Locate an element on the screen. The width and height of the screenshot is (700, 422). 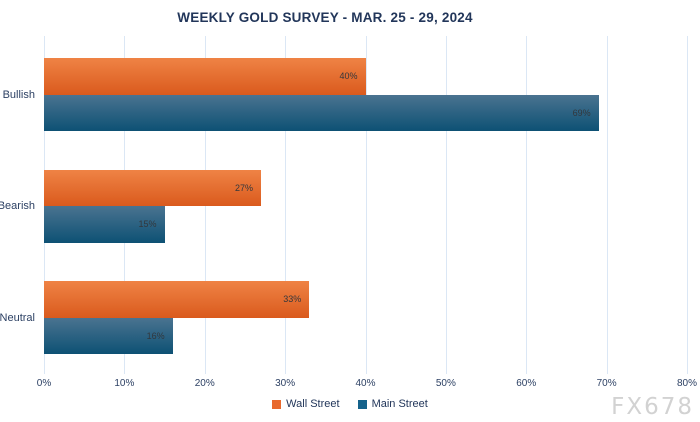
bar-value-label: 15% is located at coordinates (147, 224).